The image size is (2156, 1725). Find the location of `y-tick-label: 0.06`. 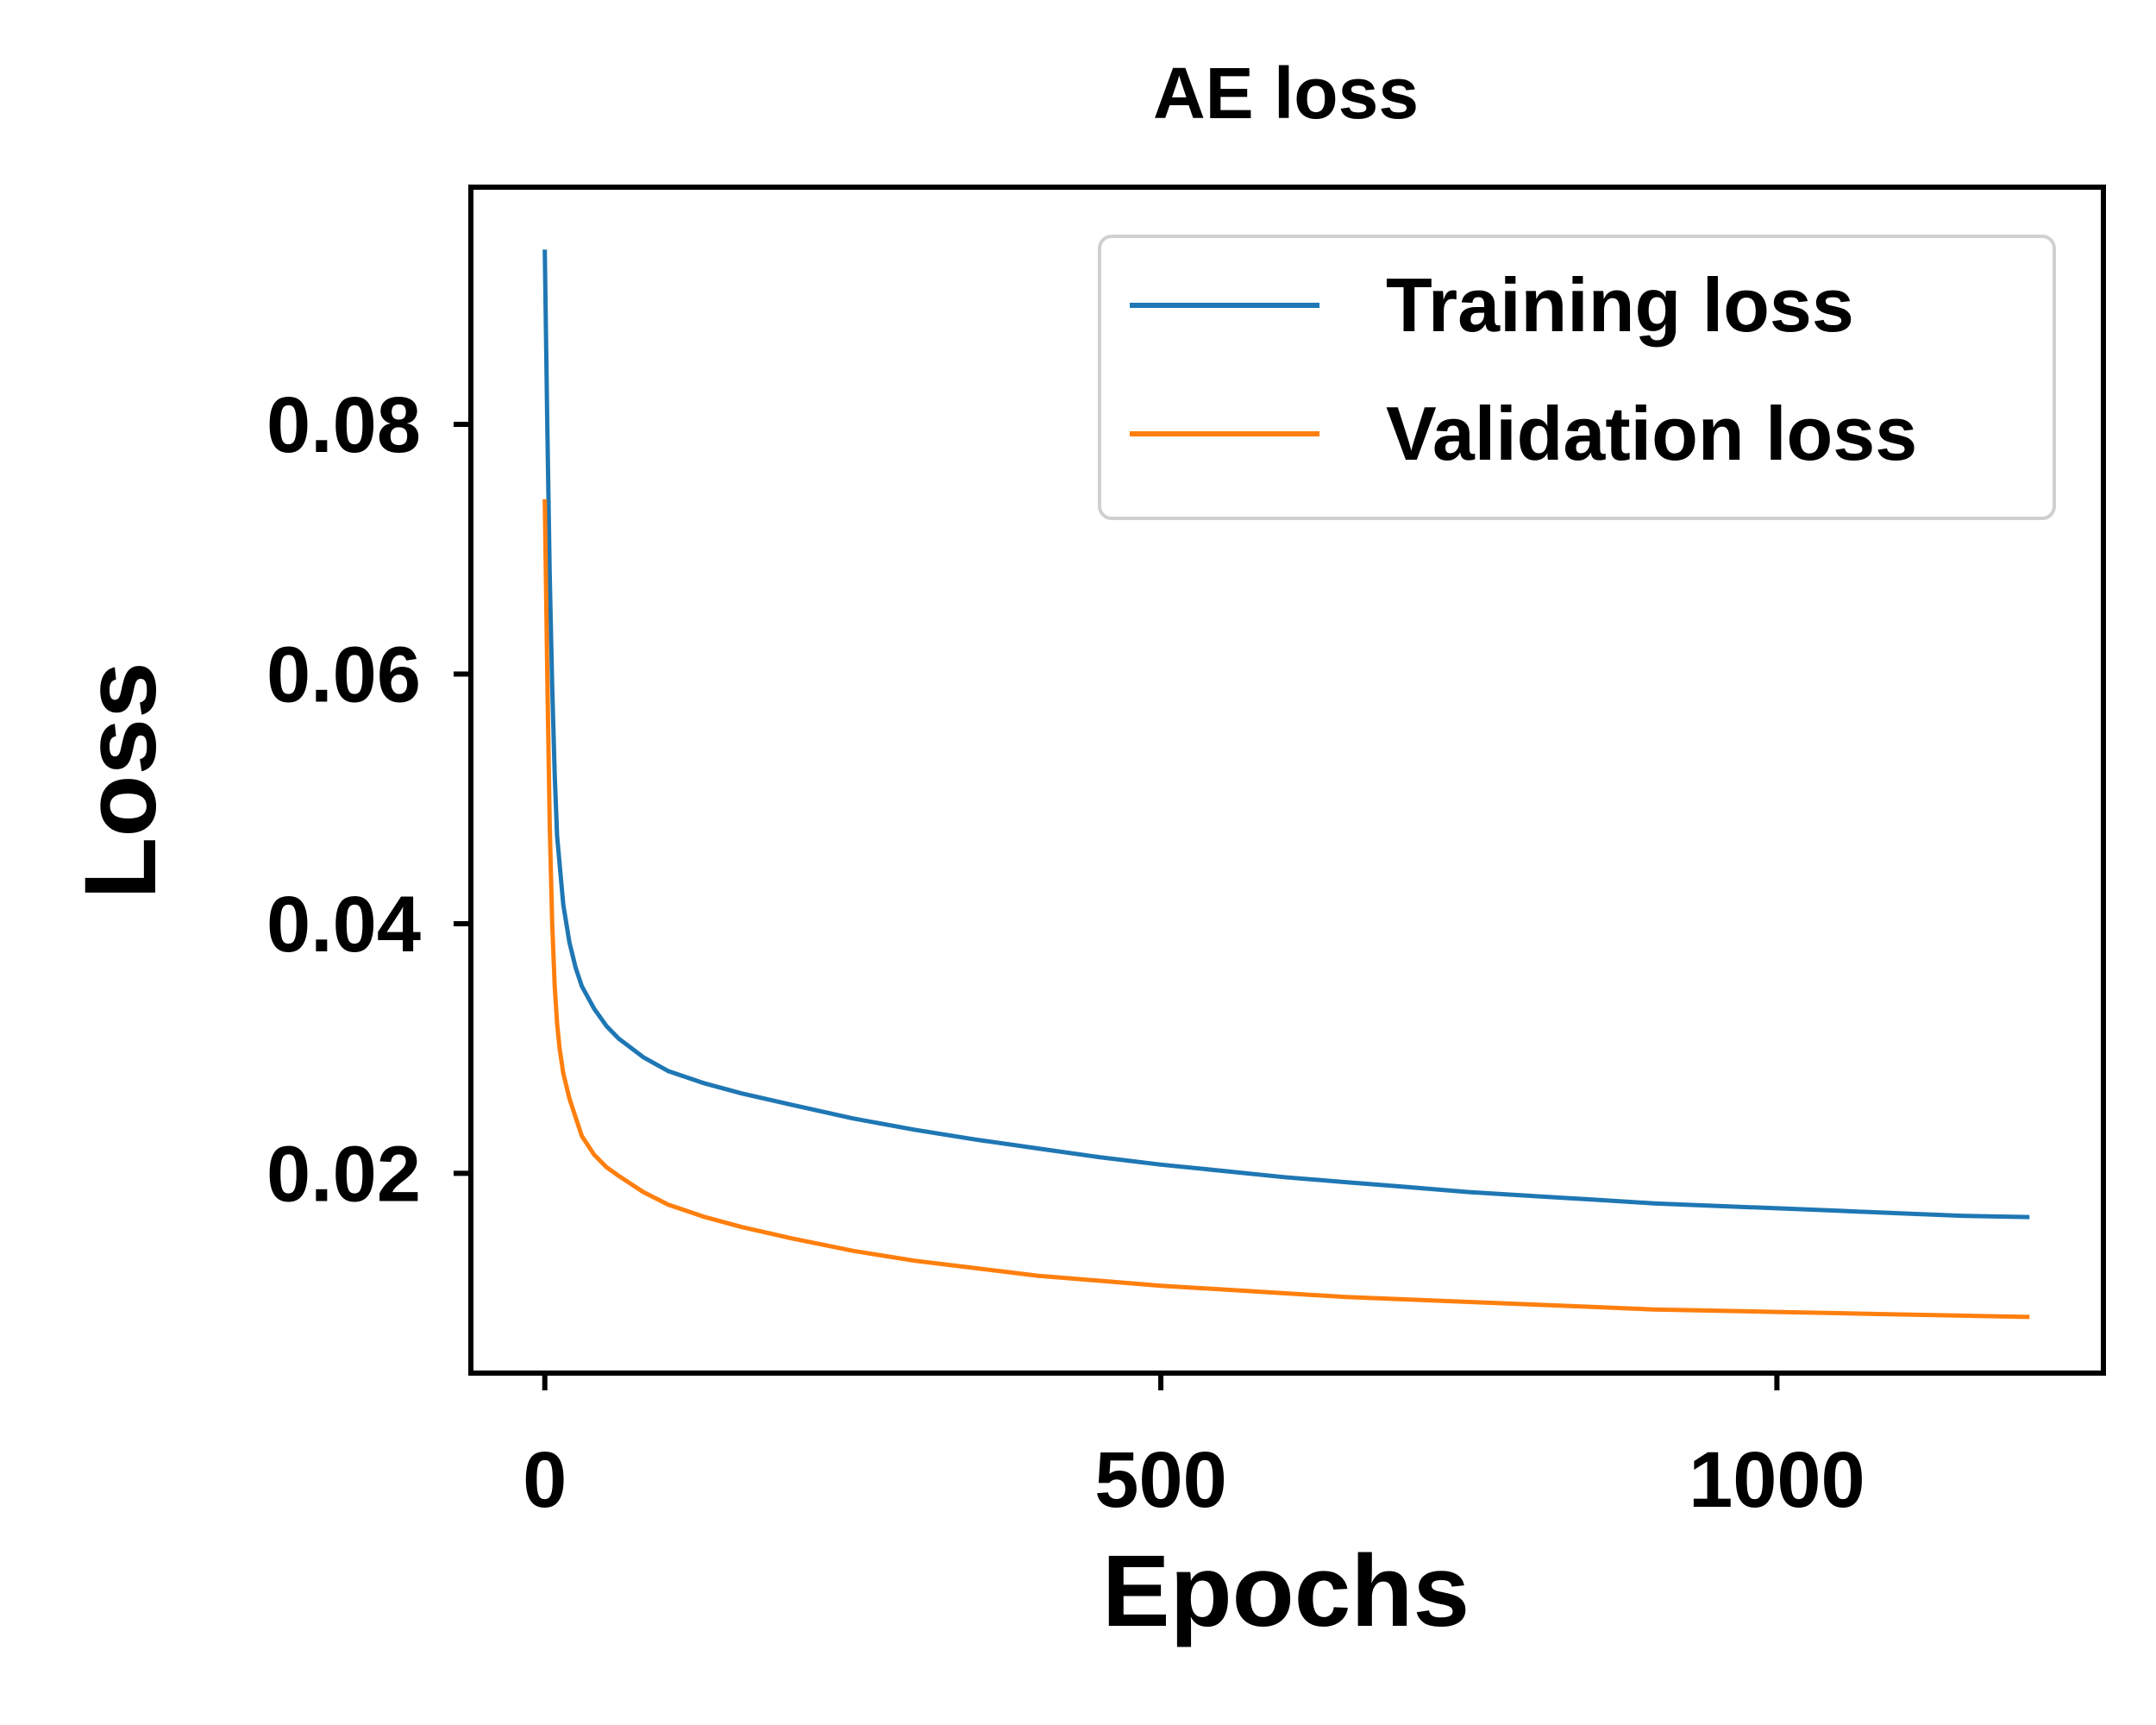

y-tick-label: 0.06 is located at coordinates (343, 674).